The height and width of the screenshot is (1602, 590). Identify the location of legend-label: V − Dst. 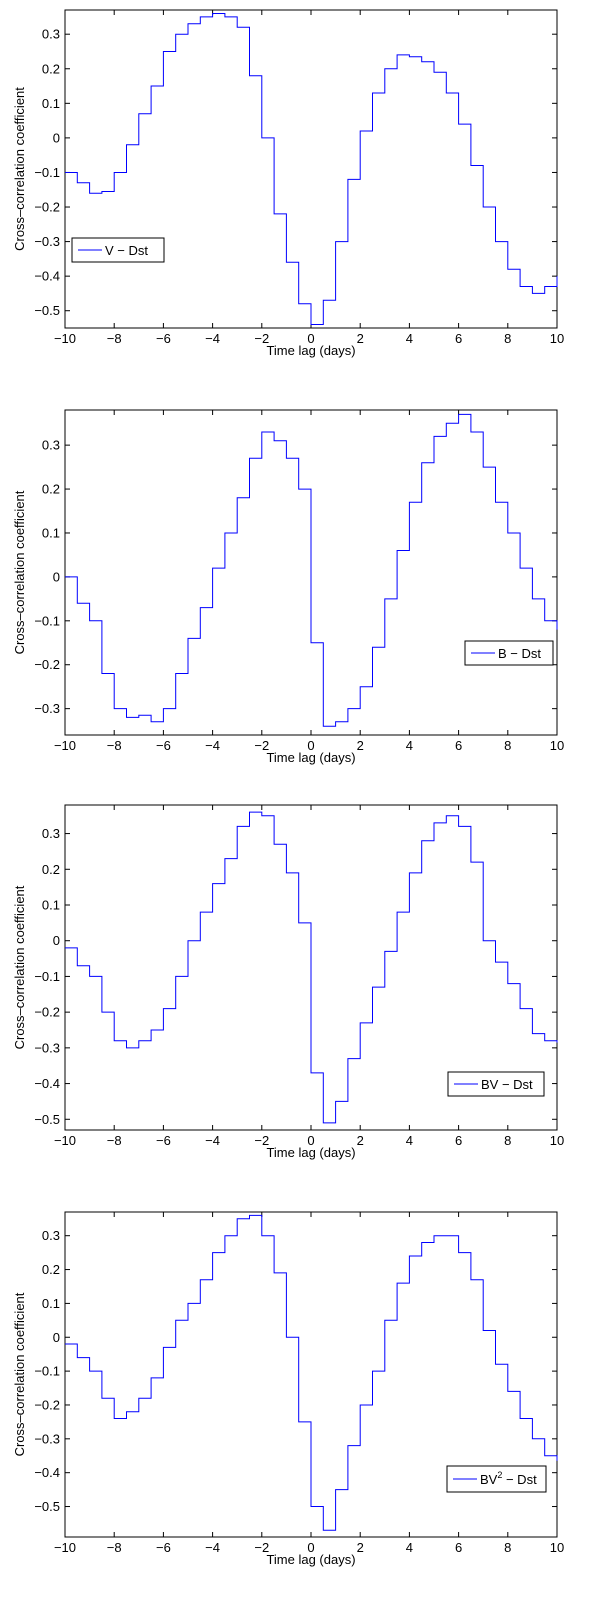
(126, 250).